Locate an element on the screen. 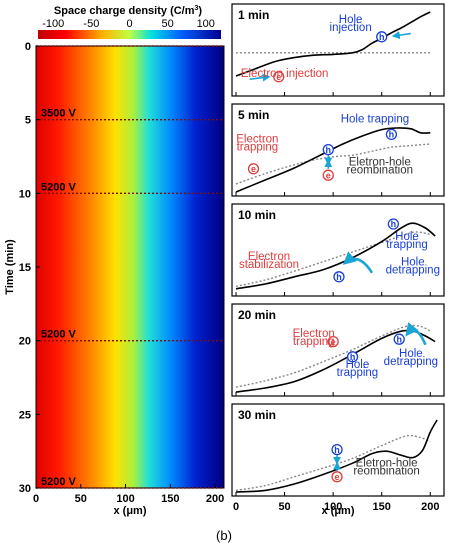 The height and width of the screenshot is (550, 449). heatmap-y-tick-label: 5 is located at coordinates (28, 121).